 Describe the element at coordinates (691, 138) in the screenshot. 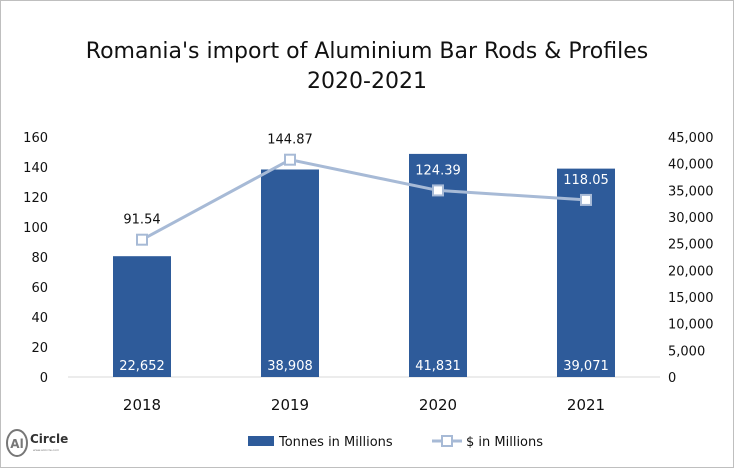

I see `right-axis-tick-label: 45,000` at that location.